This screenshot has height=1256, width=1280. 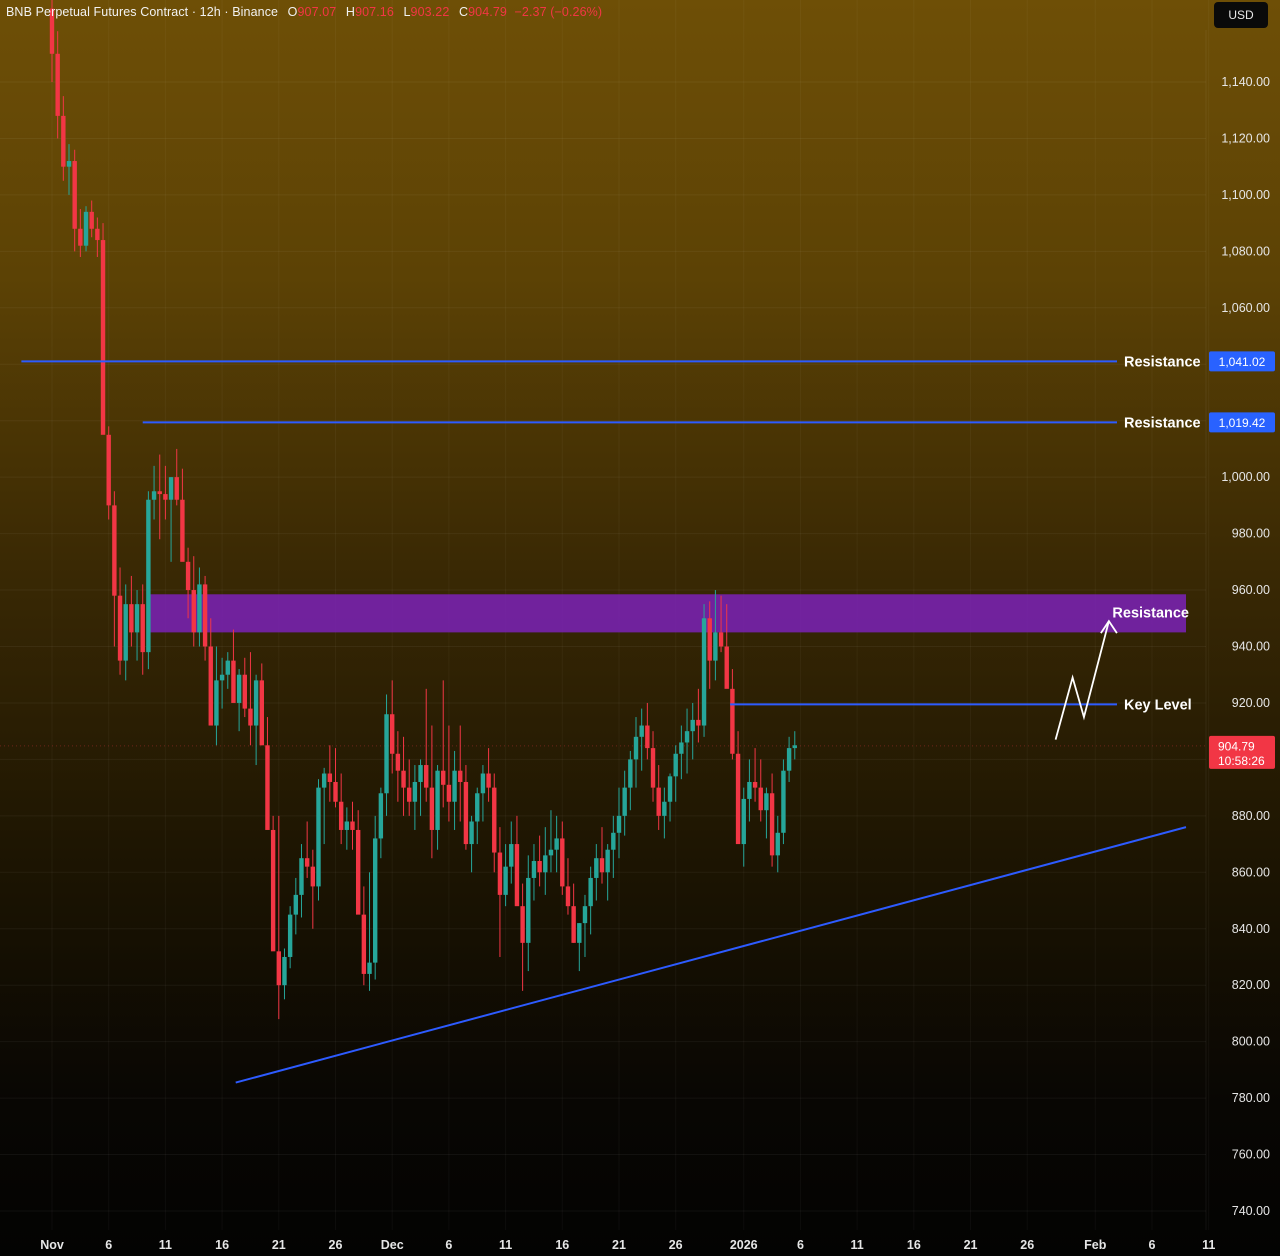 What do you see at coordinates (1162, 362) in the screenshot?
I see `resistance-line-label: Resistance` at bounding box center [1162, 362].